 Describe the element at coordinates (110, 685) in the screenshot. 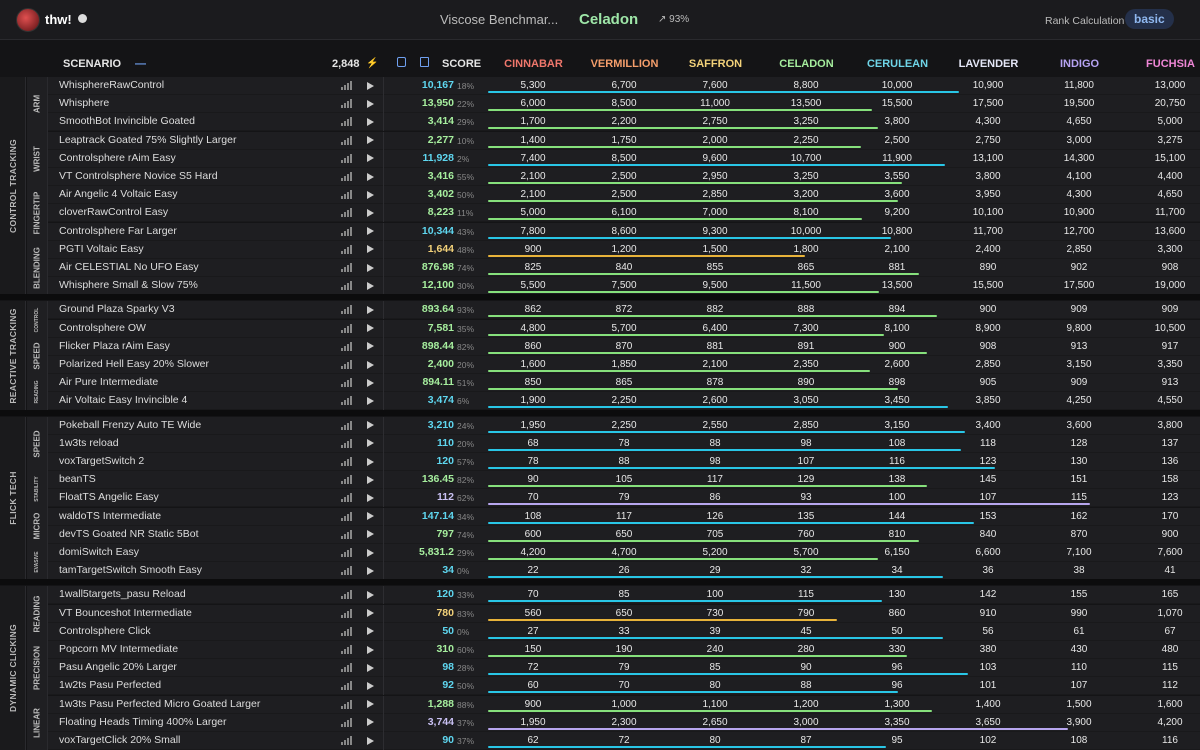

I see `scenario-name: 1w2ts Pasu Perfected` at that location.